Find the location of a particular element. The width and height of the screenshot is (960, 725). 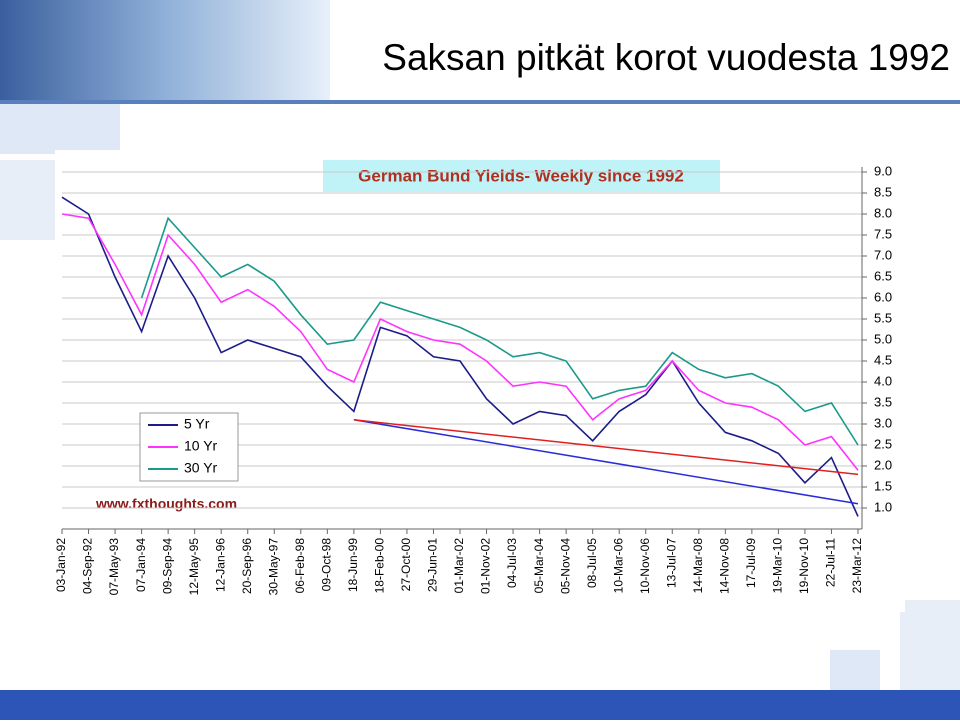

x-tick-label: 13-Jul-07 is located at coordinates (671, 563).